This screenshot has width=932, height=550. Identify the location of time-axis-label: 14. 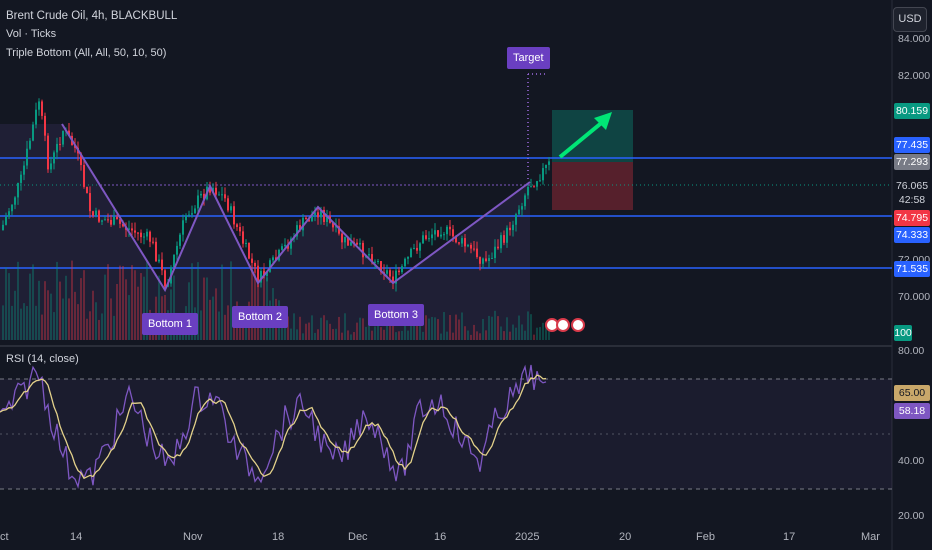
(76, 537).